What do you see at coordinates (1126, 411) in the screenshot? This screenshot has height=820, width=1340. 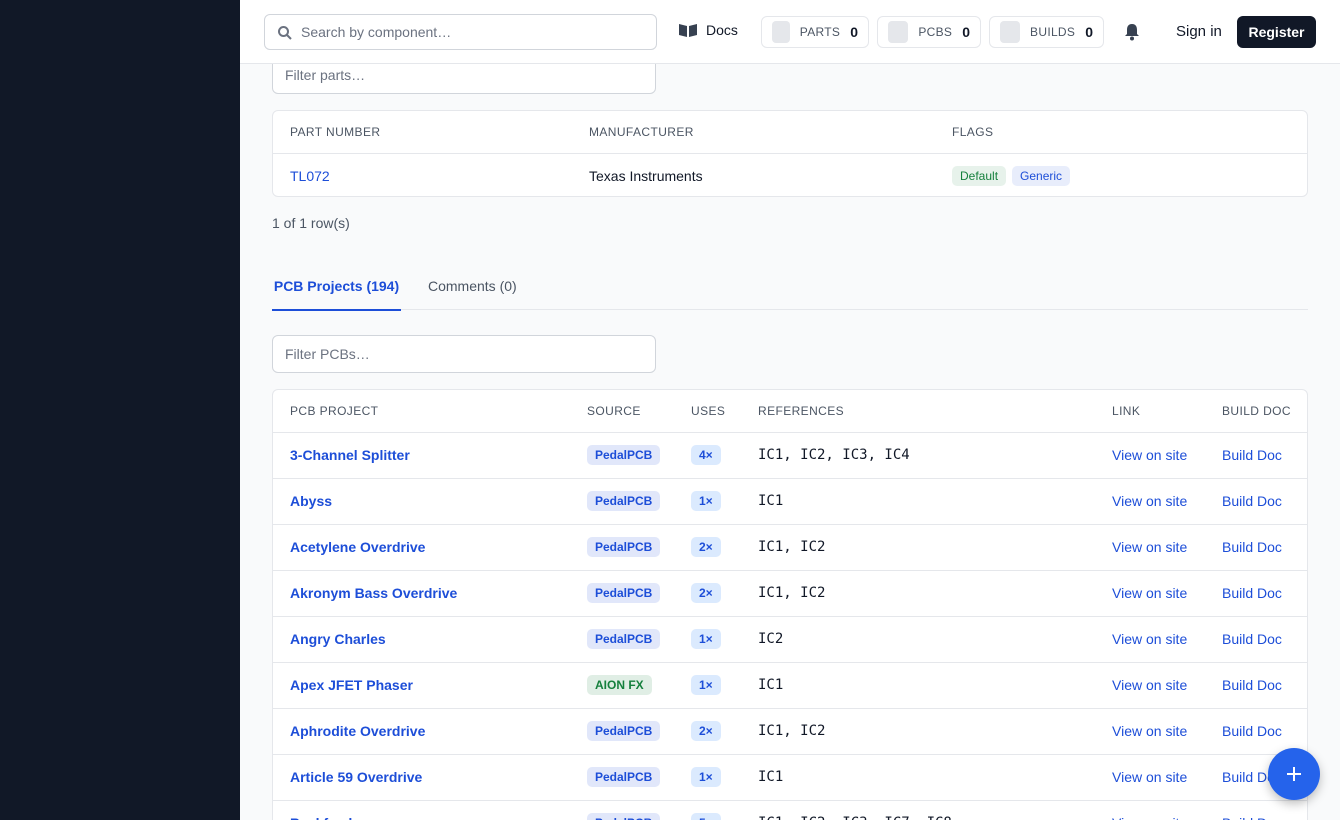 I see `column-header: LINK` at bounding box center [1126, 411].